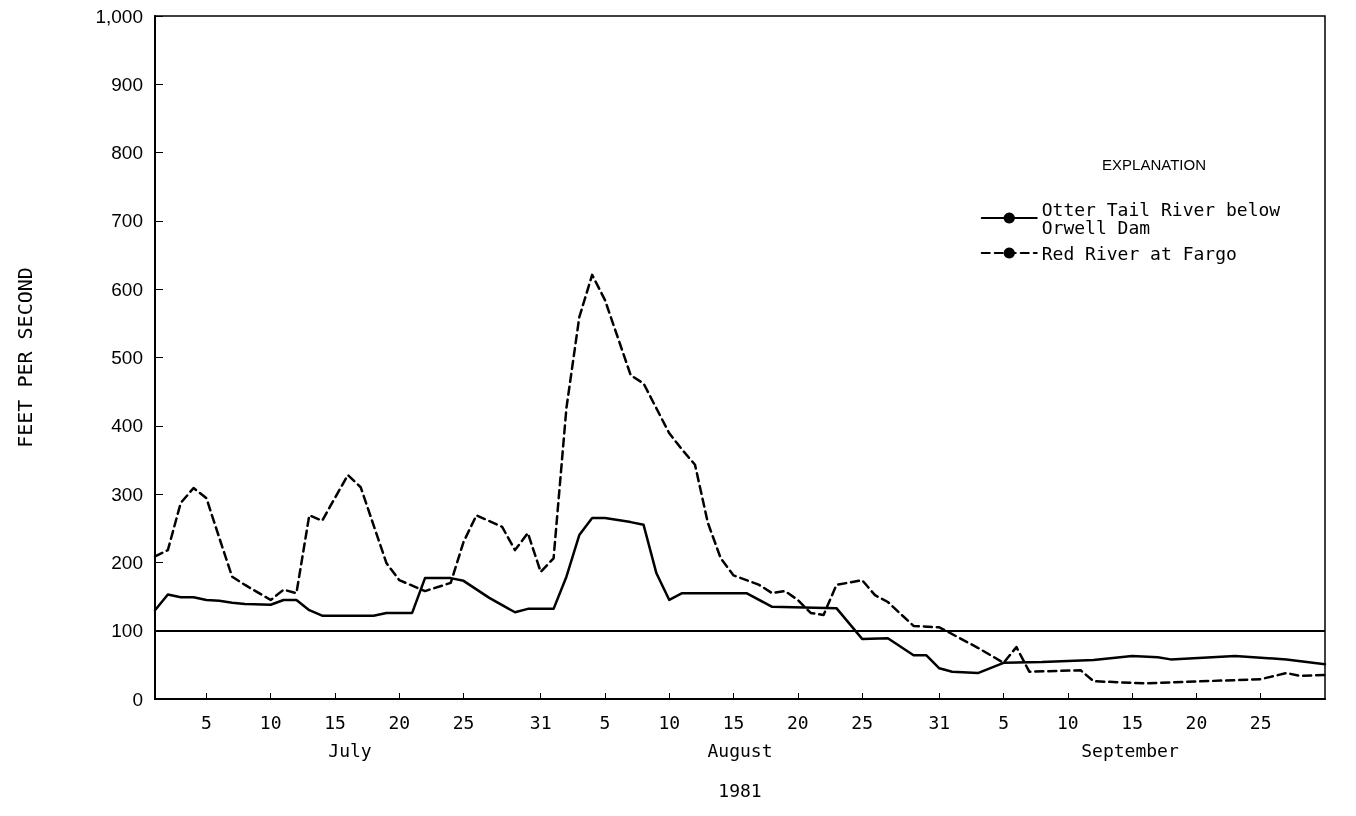  I want to click on text: August, so click(740, 750).